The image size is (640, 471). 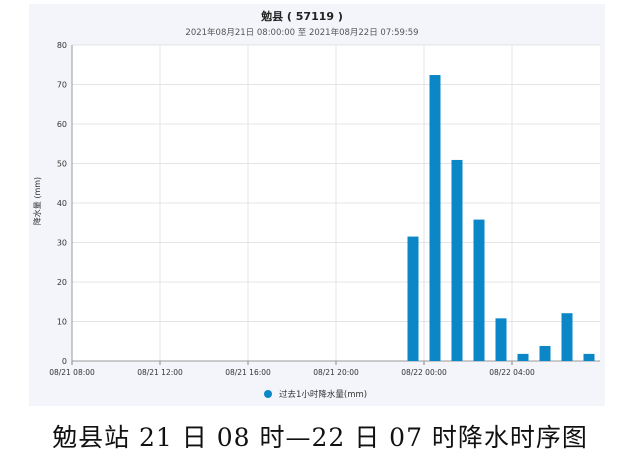 I want to click on y-tick-label: 20, so click(x=62, y=282).